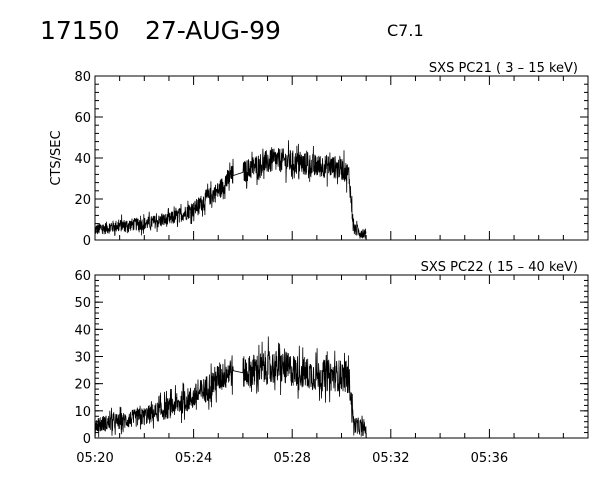  Describe the element at coordinates (56, 157) in the screenshot. I see `y-axis-label: CTS/SEC` at that location.